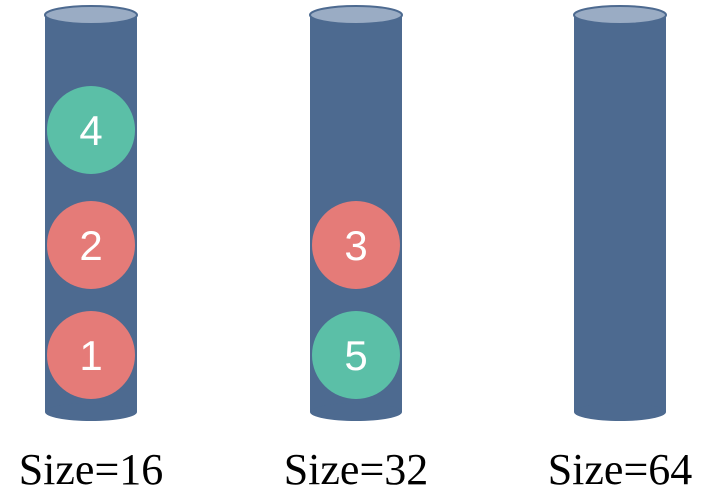 The image size is (710, 500). I want to click on ball-number: 2, so click(90, 245).